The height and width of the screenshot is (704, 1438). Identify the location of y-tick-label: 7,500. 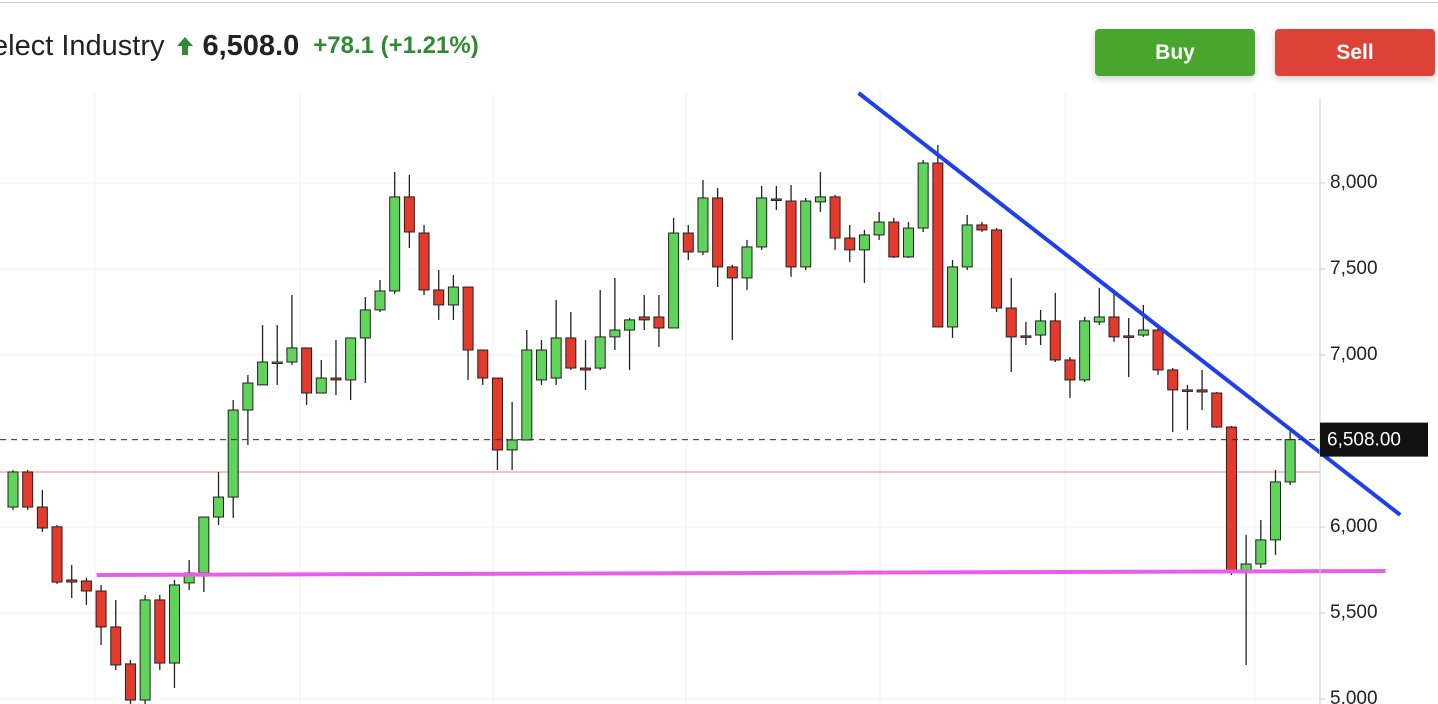
(1354, 268).